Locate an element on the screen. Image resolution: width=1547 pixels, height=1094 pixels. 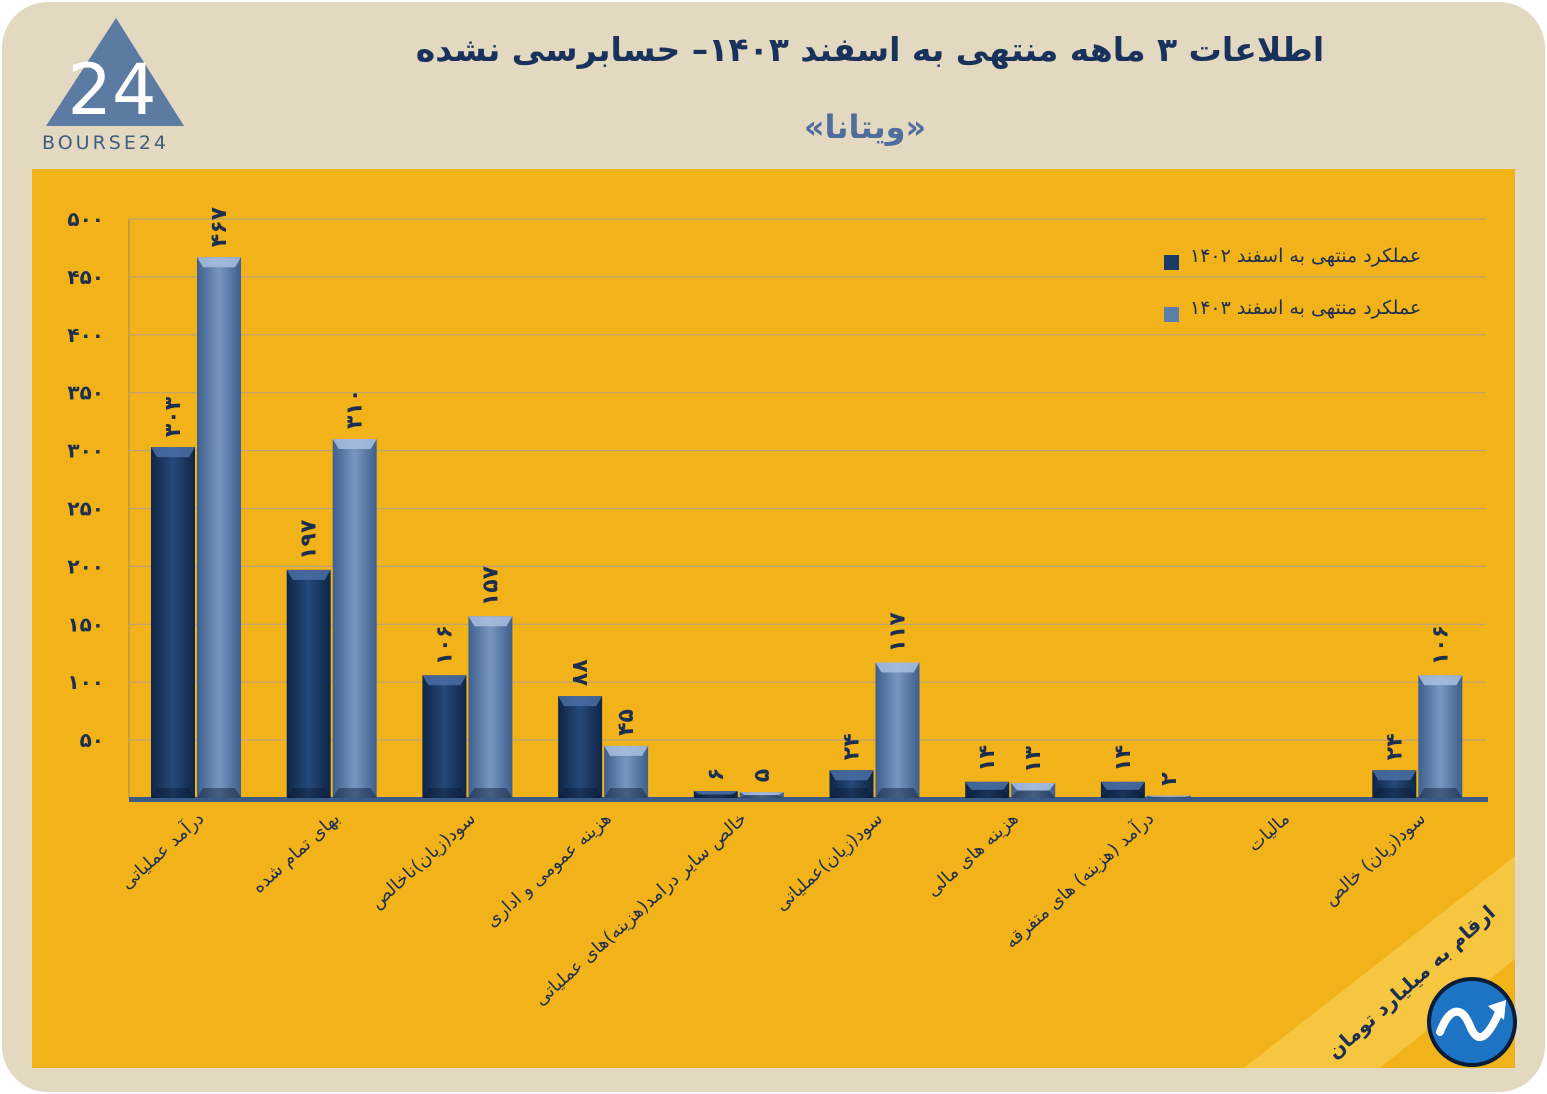
legend-1403: عملکرد منتهی به اسفند ۱۴۰۳ is located at coordinates (1293, 309).